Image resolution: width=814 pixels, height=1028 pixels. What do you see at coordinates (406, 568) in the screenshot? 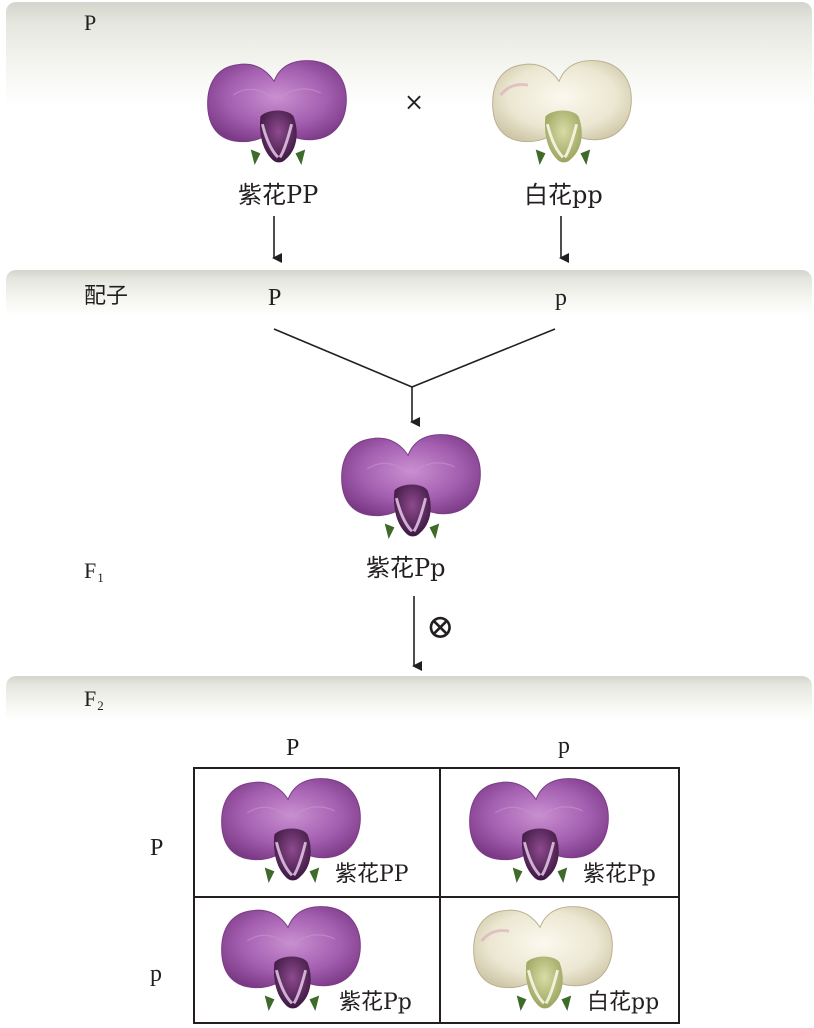
I see `f1-flower-label: 紫花Pp` at bounding box center [406, 568].